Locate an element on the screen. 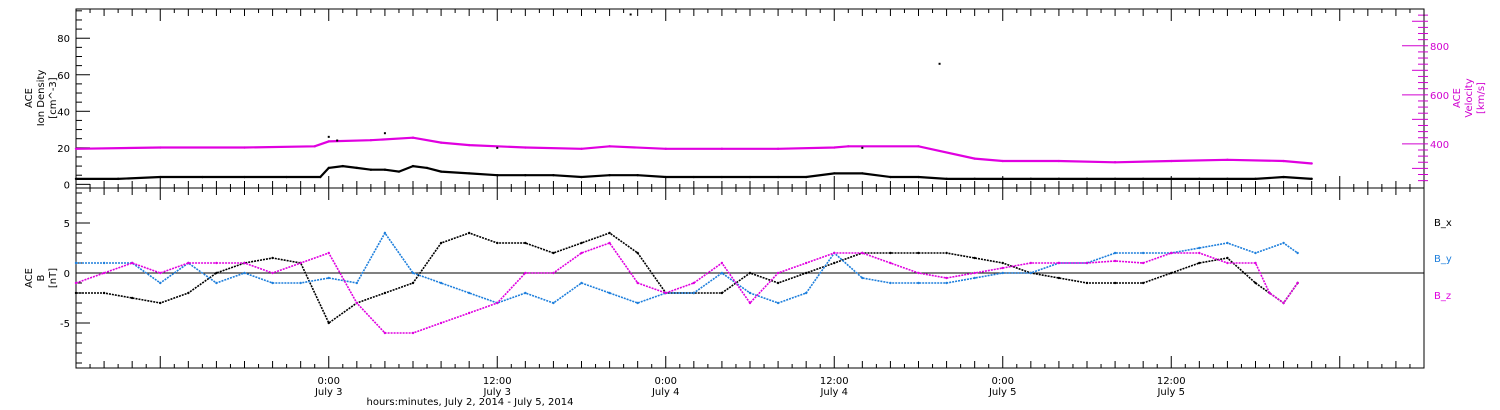  velocity-label-line1: ACE is located at coordinates (1457, 98).